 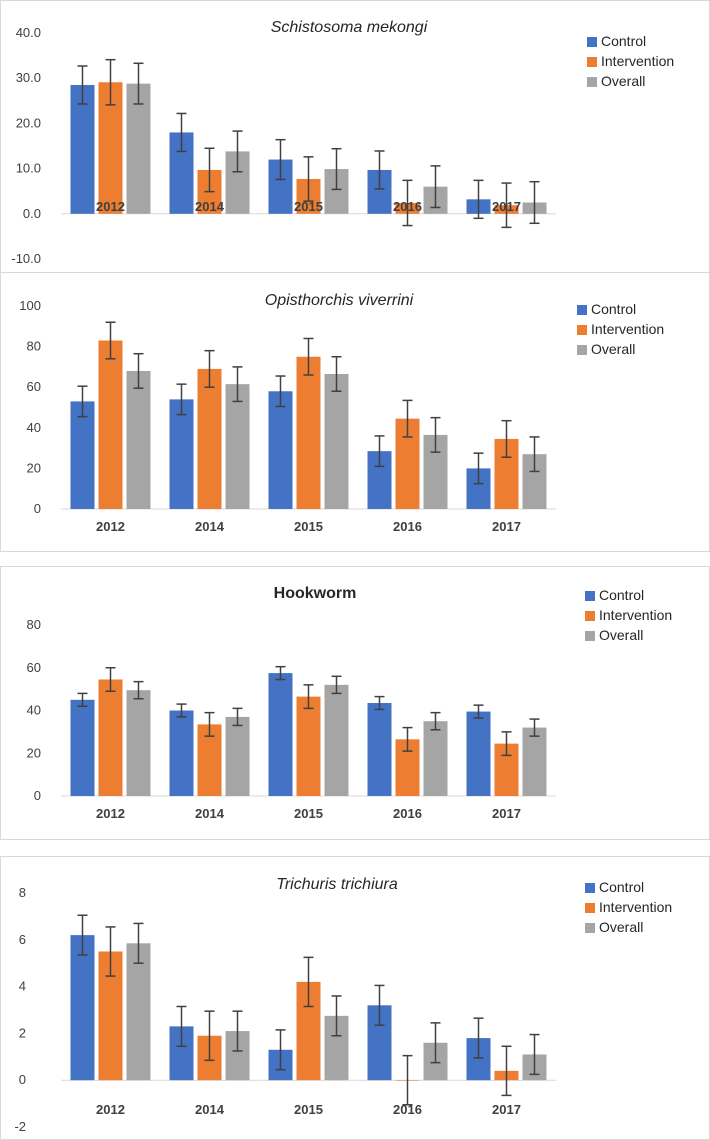 What do you see at coordinates (28, 77) in the screenshot?
I see `y-tick-label: 30.0` at bounding box center [28, 77].